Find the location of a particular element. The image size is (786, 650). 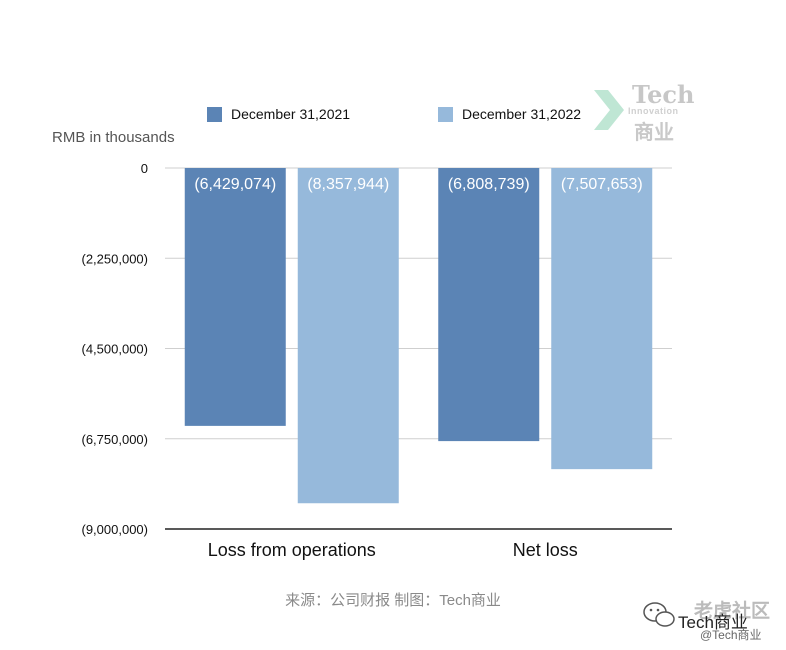

legend-item-2021: December 31,2021 is located at coordinates (278, 114).